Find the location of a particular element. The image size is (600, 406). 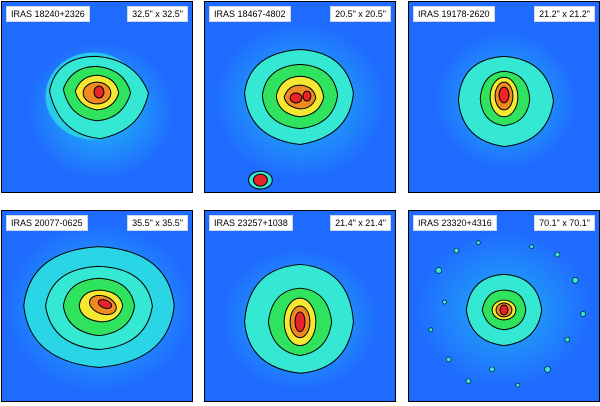

field-size-label: 35.5" x 35.5" is located at coordinates (157, 223).